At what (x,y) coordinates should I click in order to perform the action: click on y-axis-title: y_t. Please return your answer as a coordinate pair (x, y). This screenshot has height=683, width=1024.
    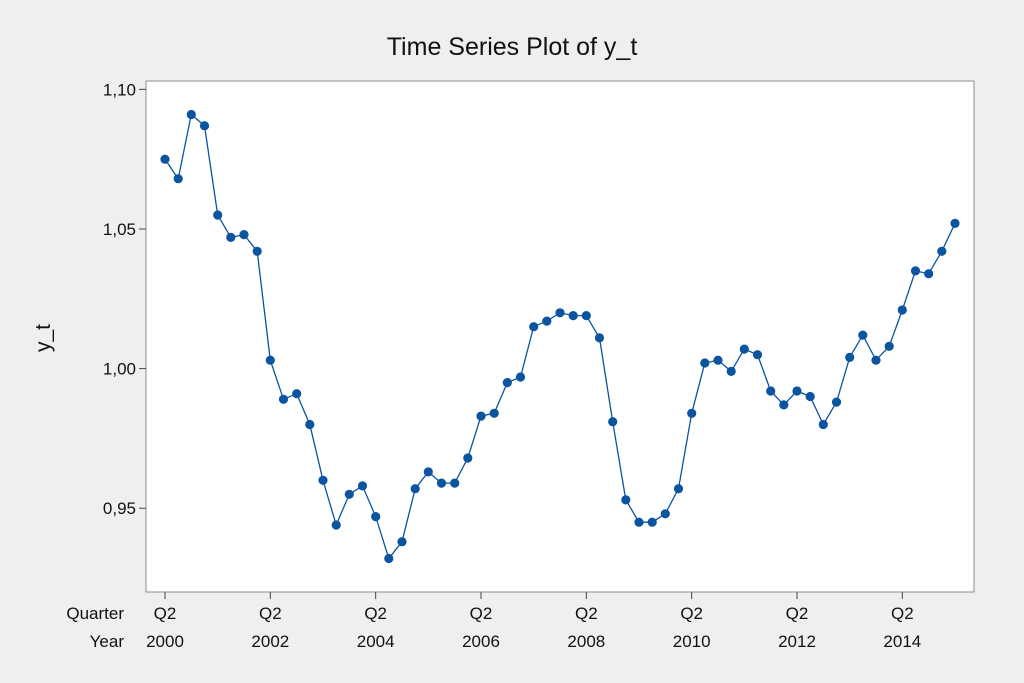
    Looking at the image, I should click on (43, 338).